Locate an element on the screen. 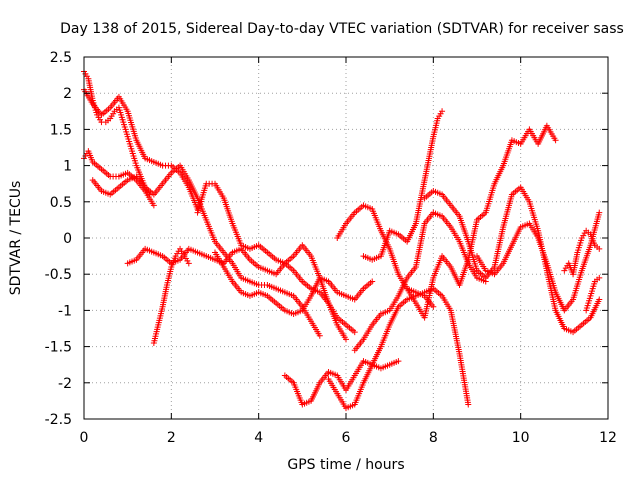  y-tick-label: 1.5 is located at coordinates (61, 130).